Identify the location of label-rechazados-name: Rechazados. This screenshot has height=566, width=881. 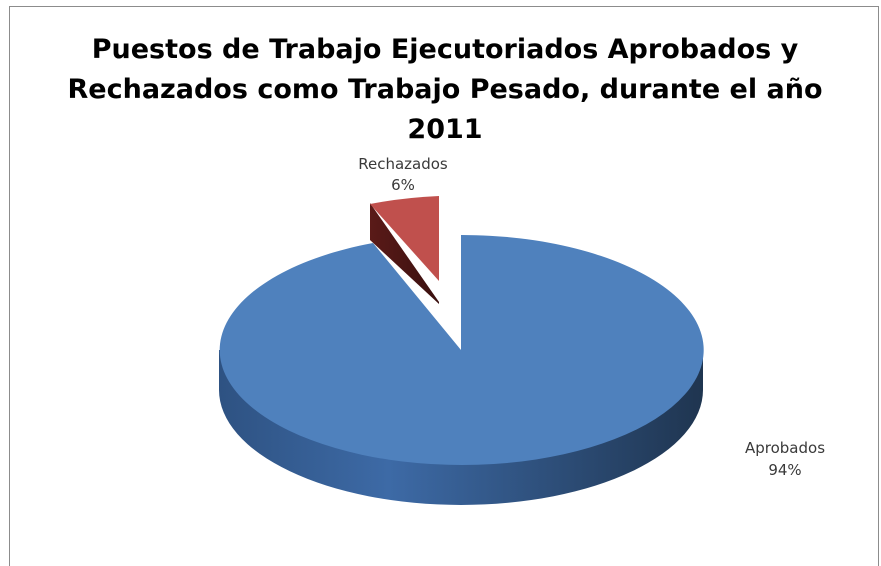
(403, 164).